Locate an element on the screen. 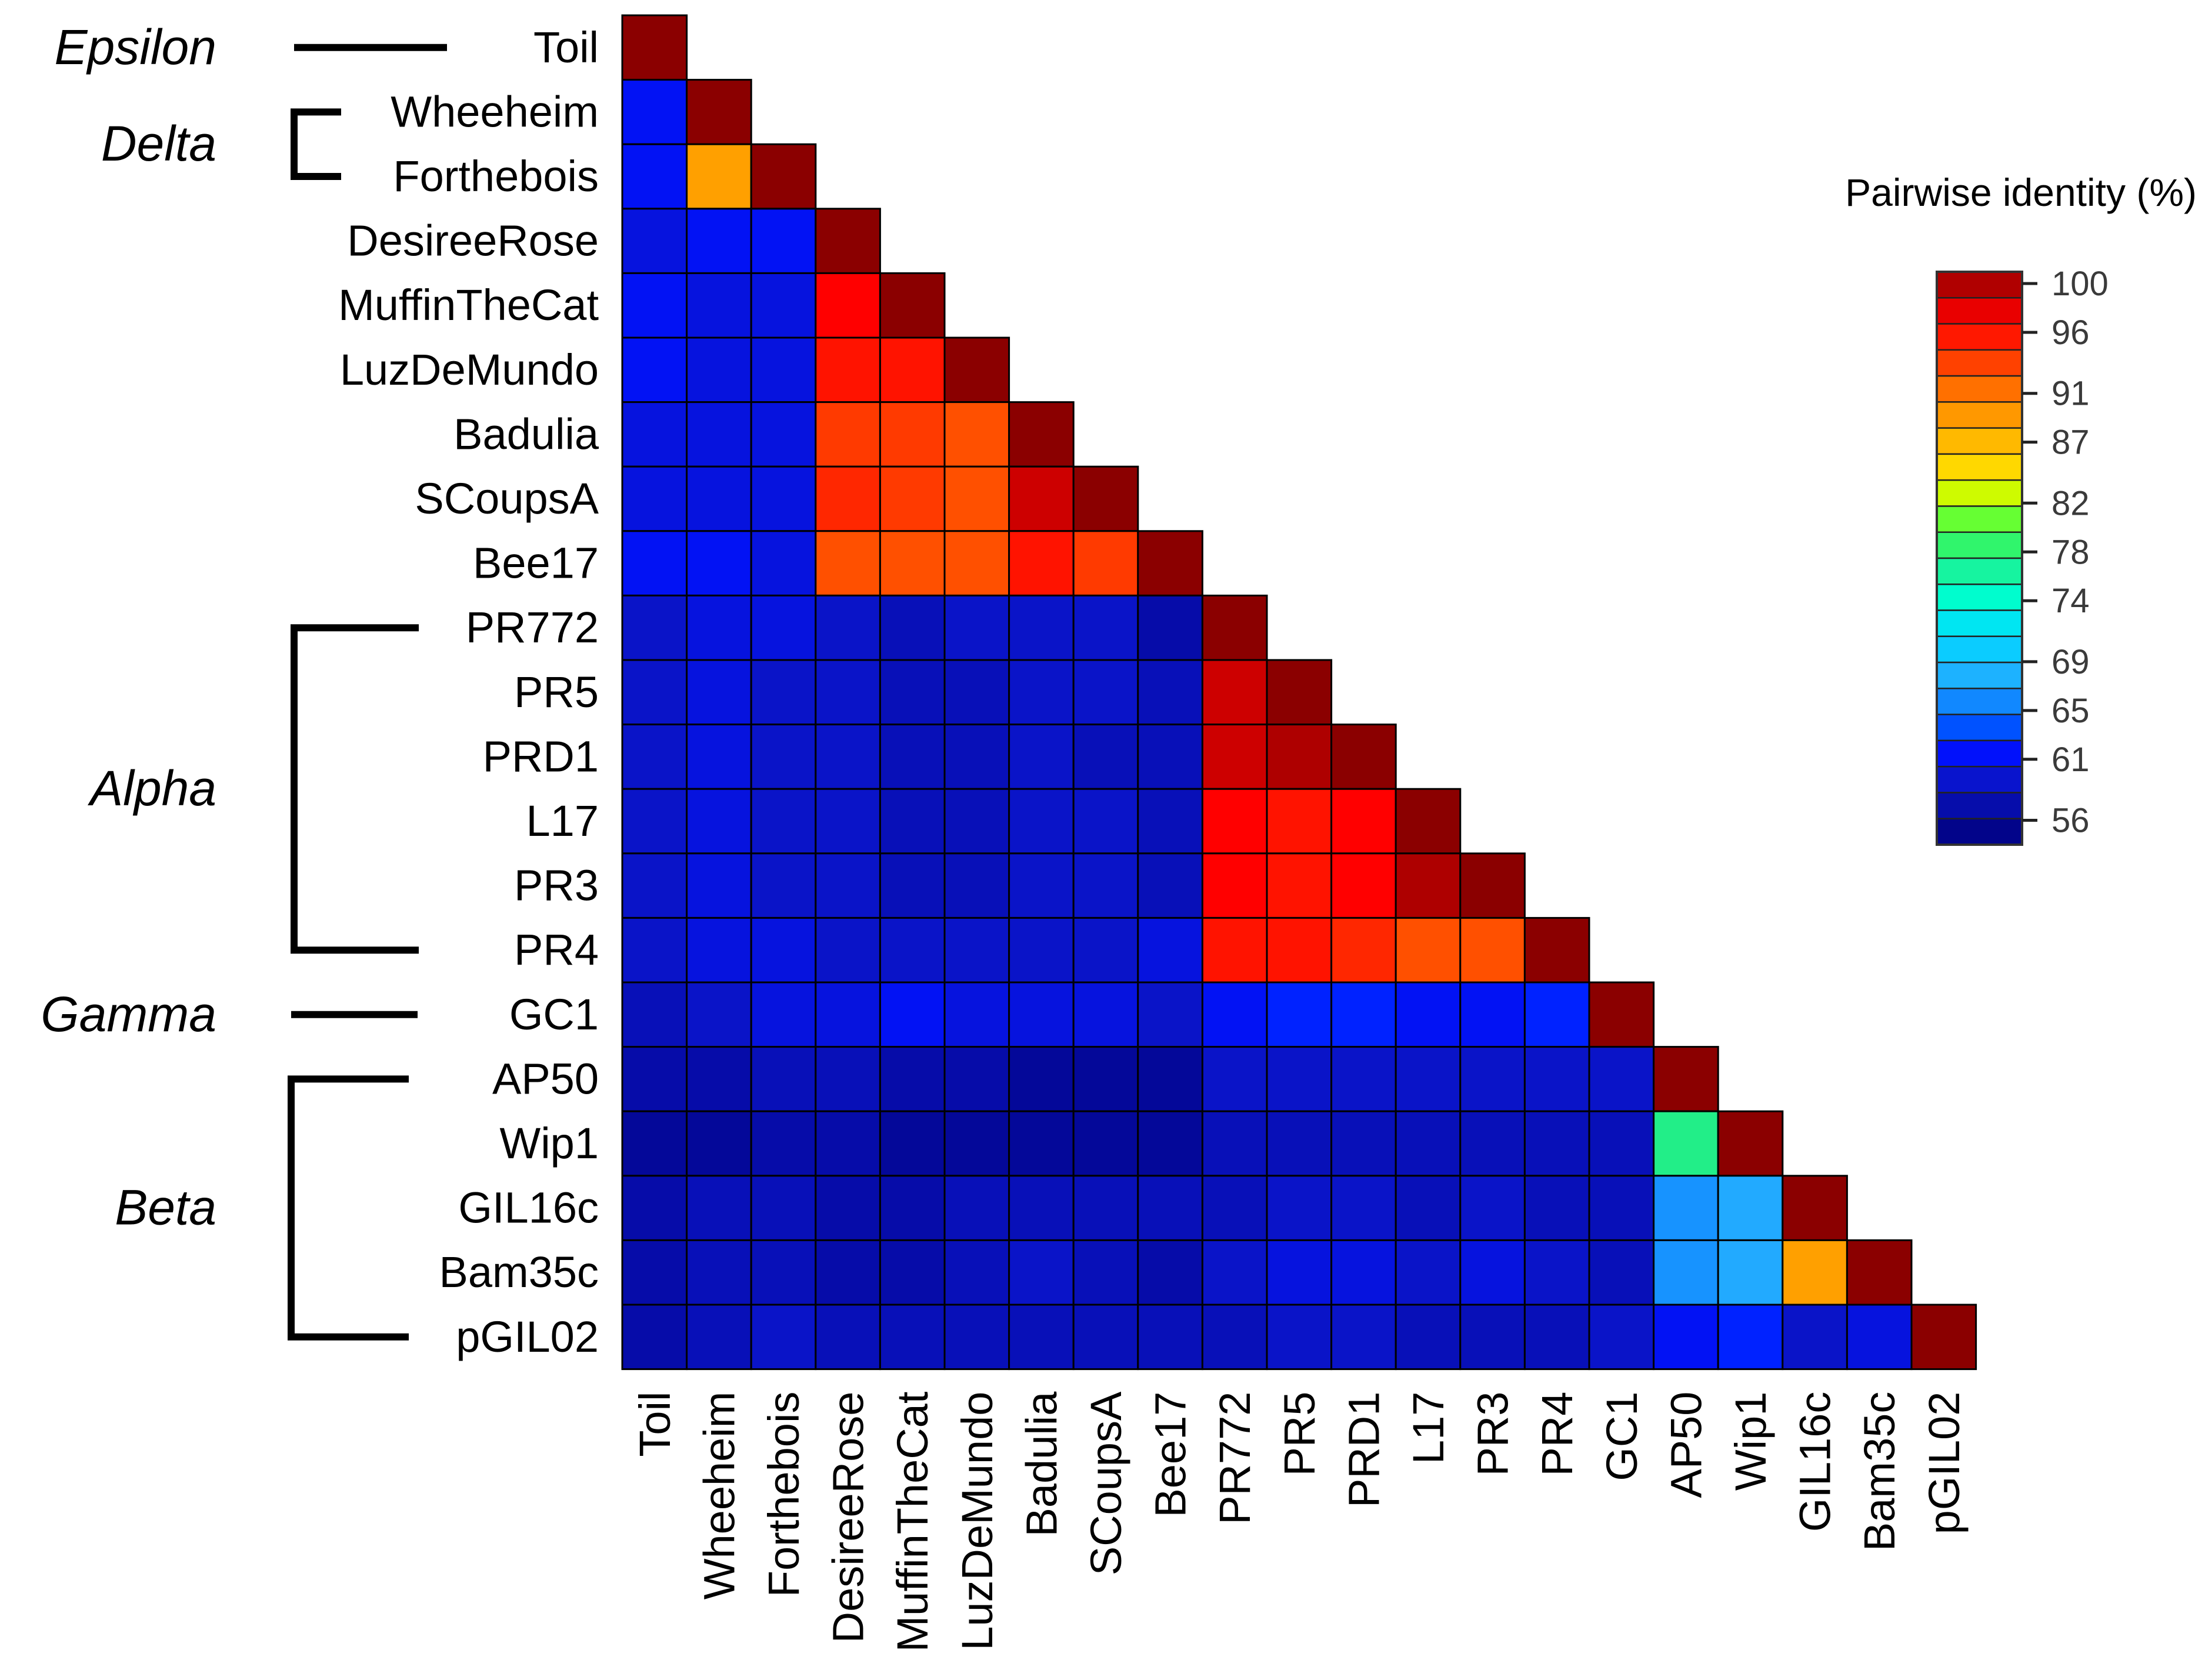 Image resolution: width=2205 pixels, height=1680 pixels. column-label: Badulia is located at coordinates (1041, 1464).